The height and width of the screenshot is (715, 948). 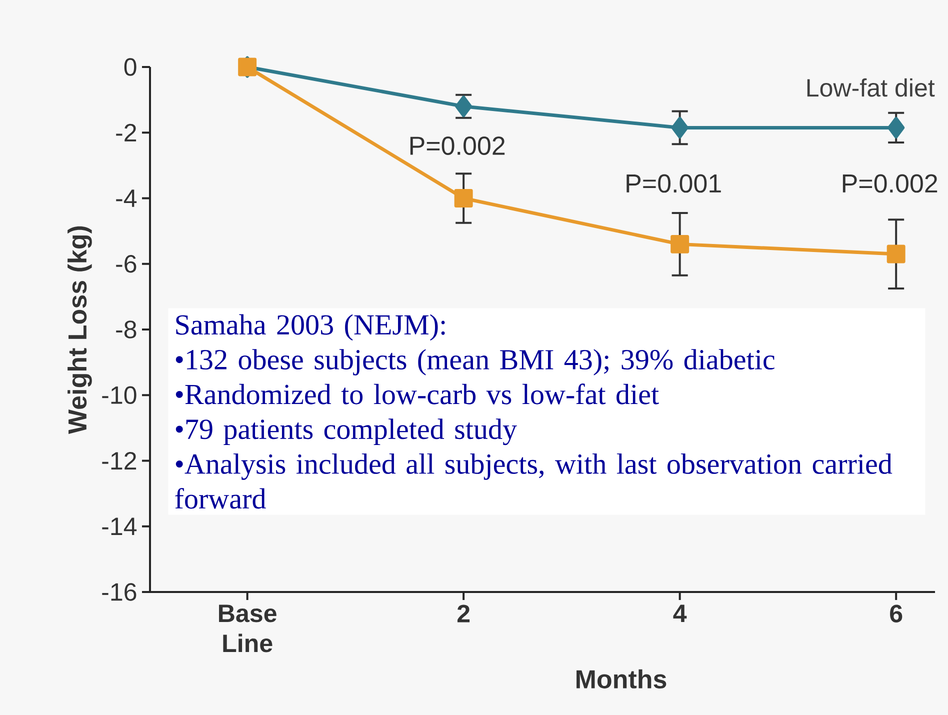 What do you see at coordinates (417, 394) in the screenshot?
I see `annotation: •Randomized to low-carb vs low-fat diet` at bounding box center [417, 394].